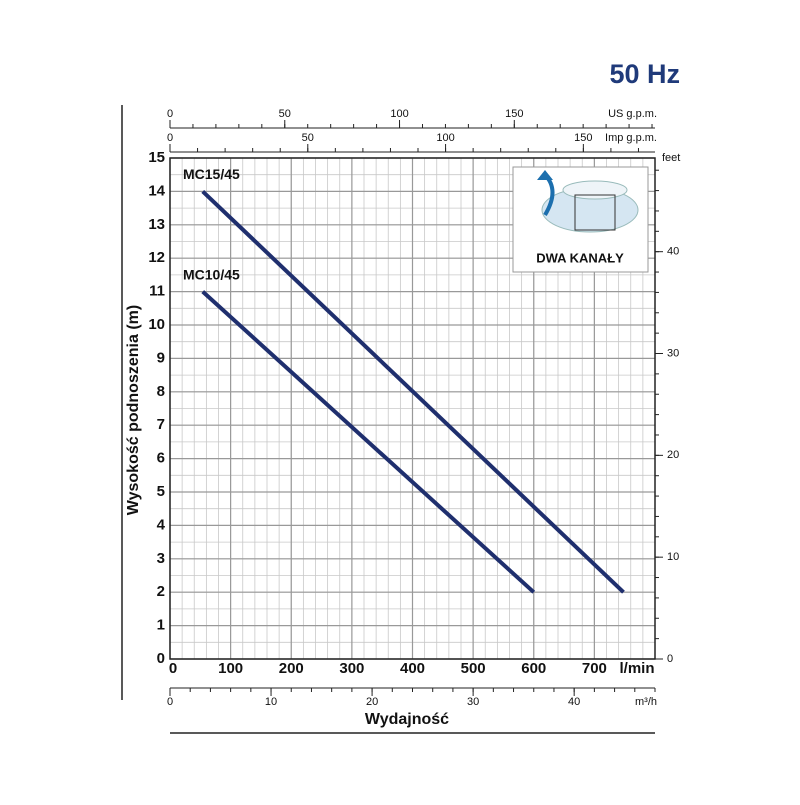 The image size is (800, 805). I want to click on axis-unit: m³/h, so click(646, 702).